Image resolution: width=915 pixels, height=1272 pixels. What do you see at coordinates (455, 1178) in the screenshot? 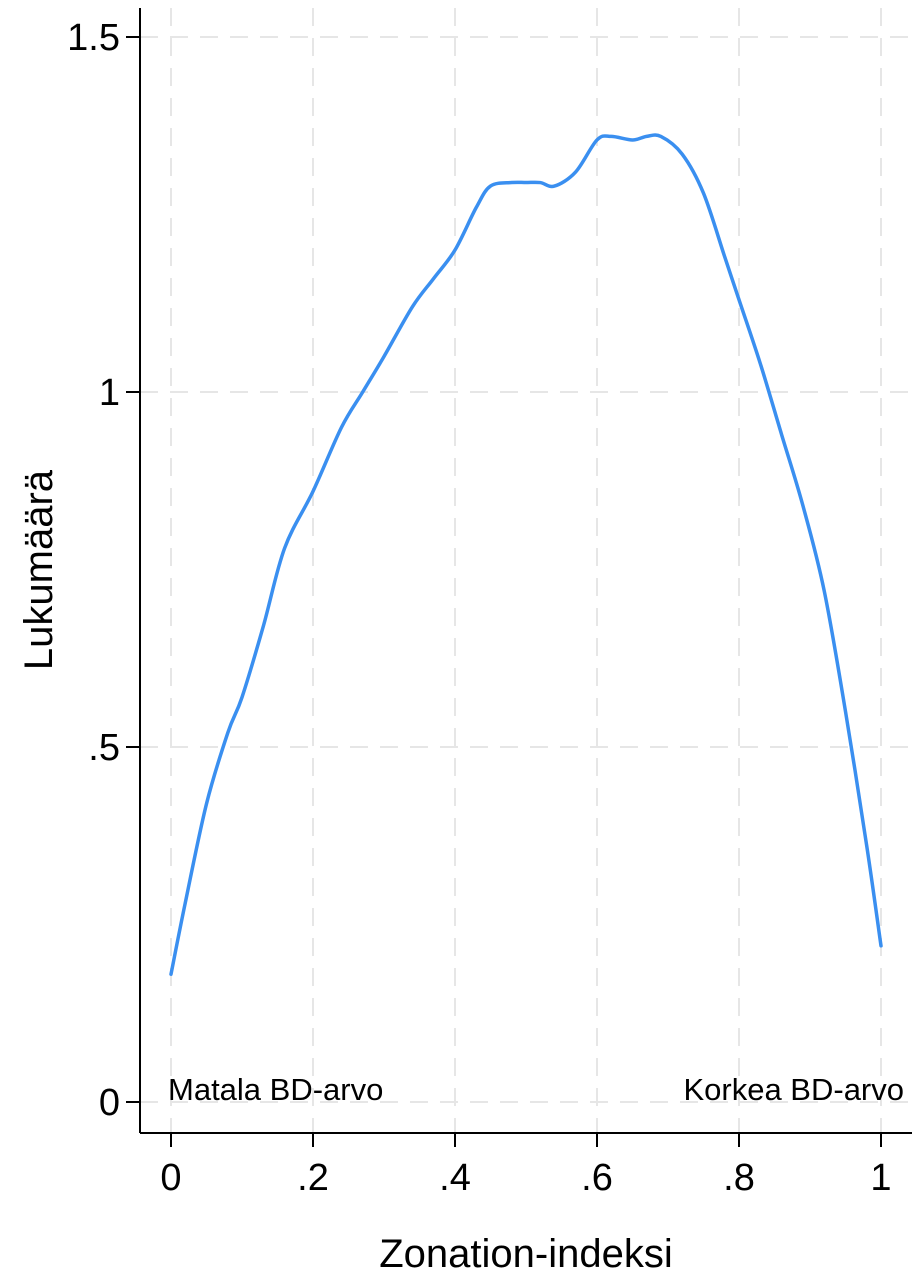
I see `x-tick-label: .4` at bounding box center [455, 1178].